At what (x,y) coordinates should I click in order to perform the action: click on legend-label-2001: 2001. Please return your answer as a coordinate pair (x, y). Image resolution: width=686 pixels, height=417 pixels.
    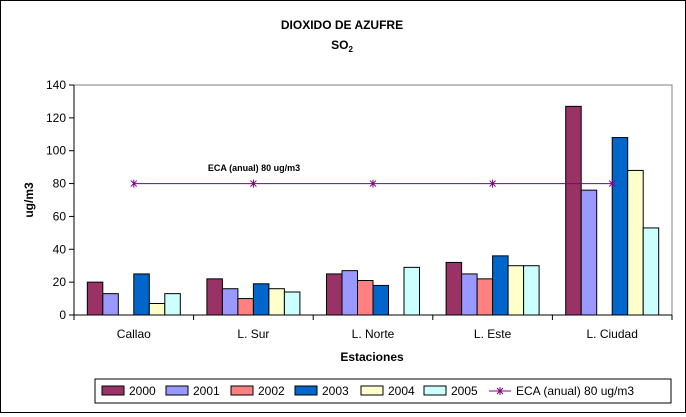
    Looking at the image, I should click on (206, 391).